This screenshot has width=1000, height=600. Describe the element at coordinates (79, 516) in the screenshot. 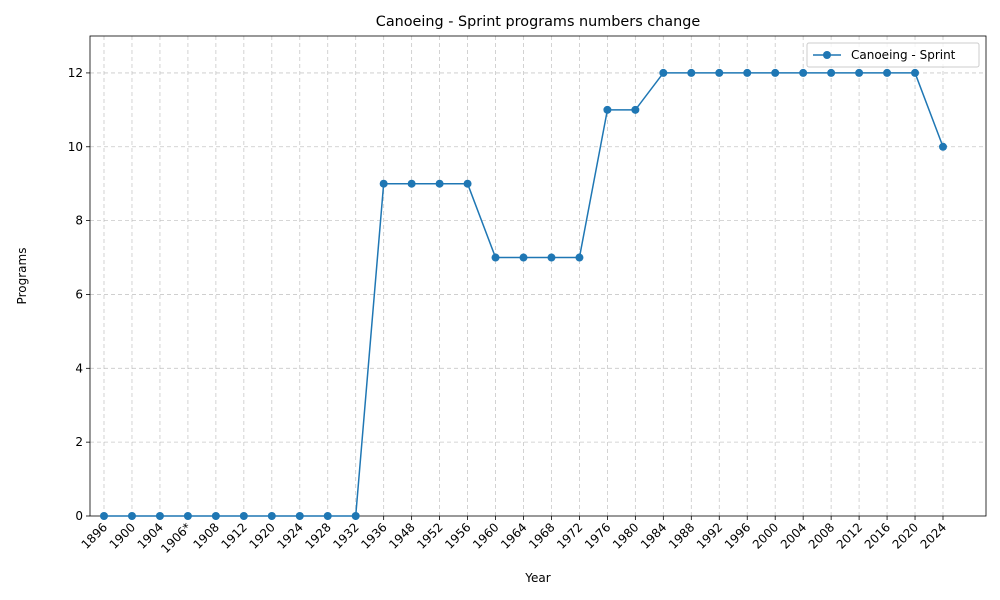

I see `y-tick-label: 0` at that location.